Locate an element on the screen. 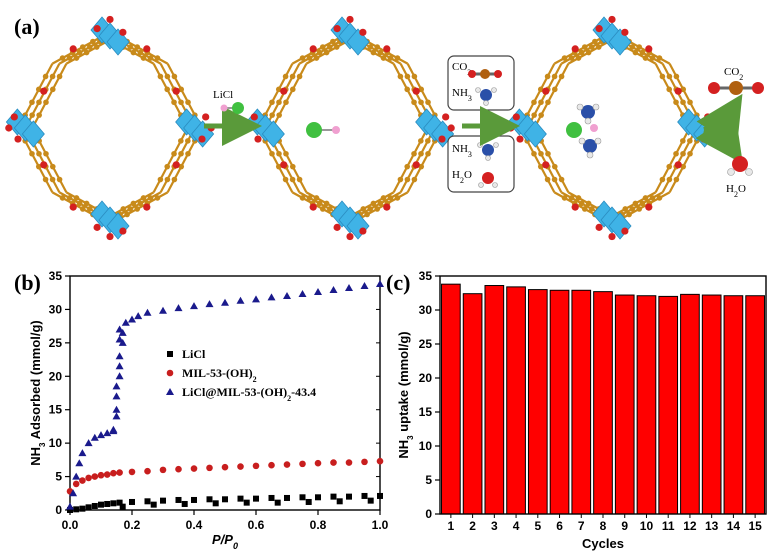 This screenshot has width=770, height=553. mof-framework-licl is located at coordinates (350, 128).